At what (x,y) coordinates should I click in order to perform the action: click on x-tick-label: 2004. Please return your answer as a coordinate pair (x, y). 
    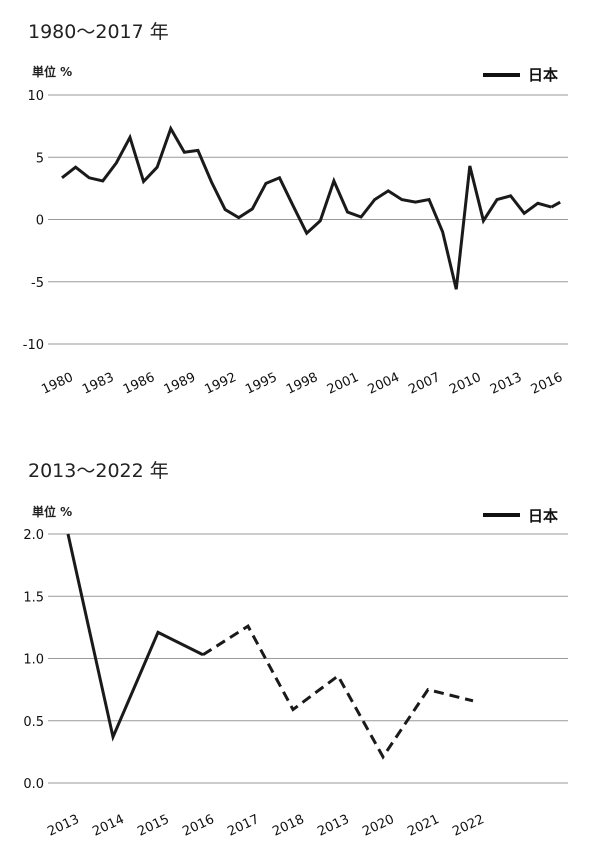
    Looking at the image, I should click on (384, 384).